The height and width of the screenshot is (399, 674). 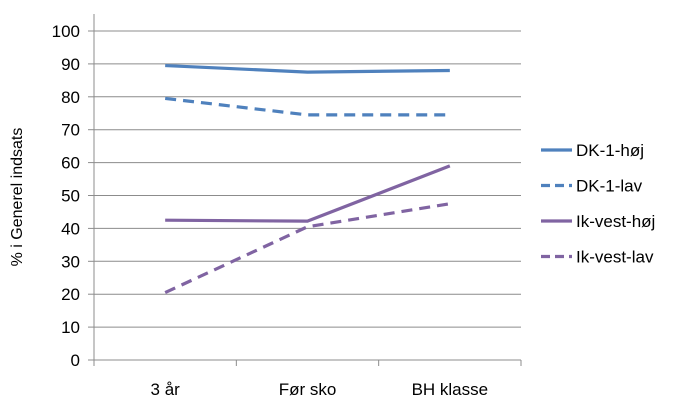 What do you see at coordinates (307, 248) in the screenshot?
I see `series-line-ik-vest-lav` at bounding box center [307, 248].